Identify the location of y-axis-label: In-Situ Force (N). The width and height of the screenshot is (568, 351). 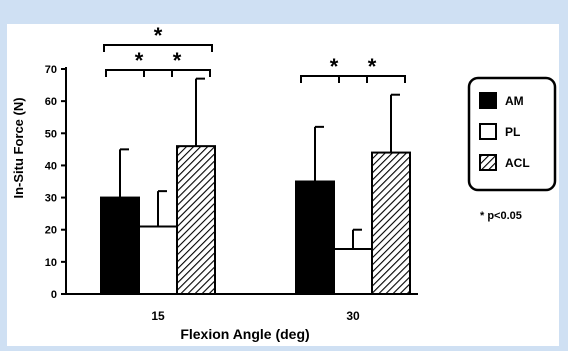
(18, 147).